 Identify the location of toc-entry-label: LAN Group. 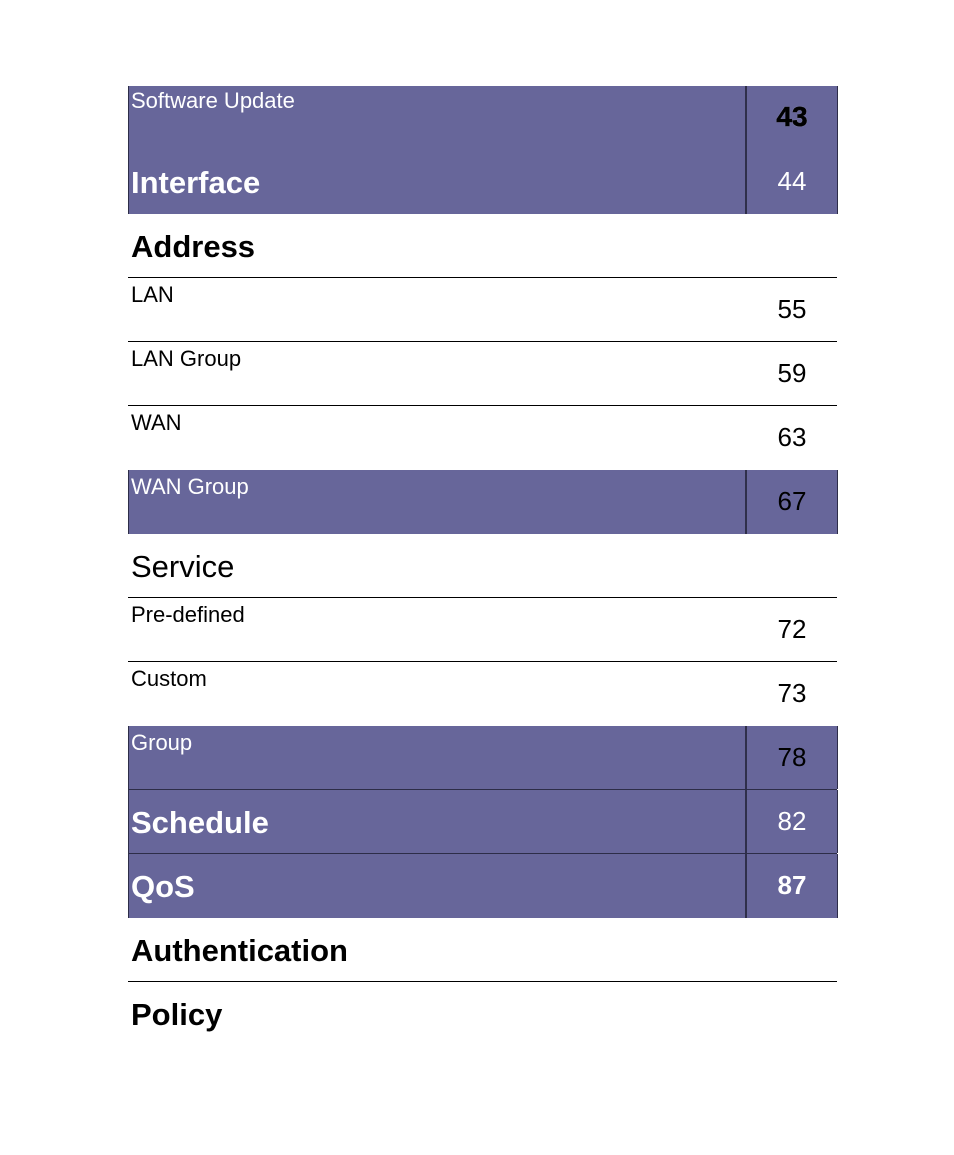
(186, 358).